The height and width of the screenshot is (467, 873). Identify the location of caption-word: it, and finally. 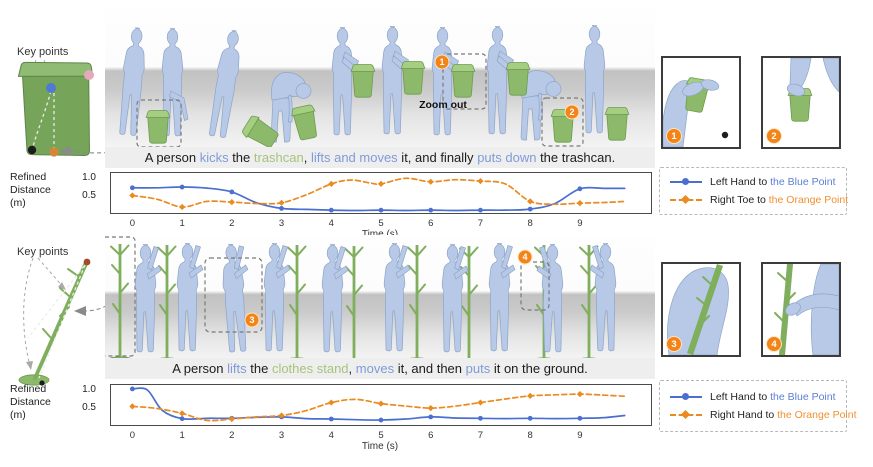
(437, 157).